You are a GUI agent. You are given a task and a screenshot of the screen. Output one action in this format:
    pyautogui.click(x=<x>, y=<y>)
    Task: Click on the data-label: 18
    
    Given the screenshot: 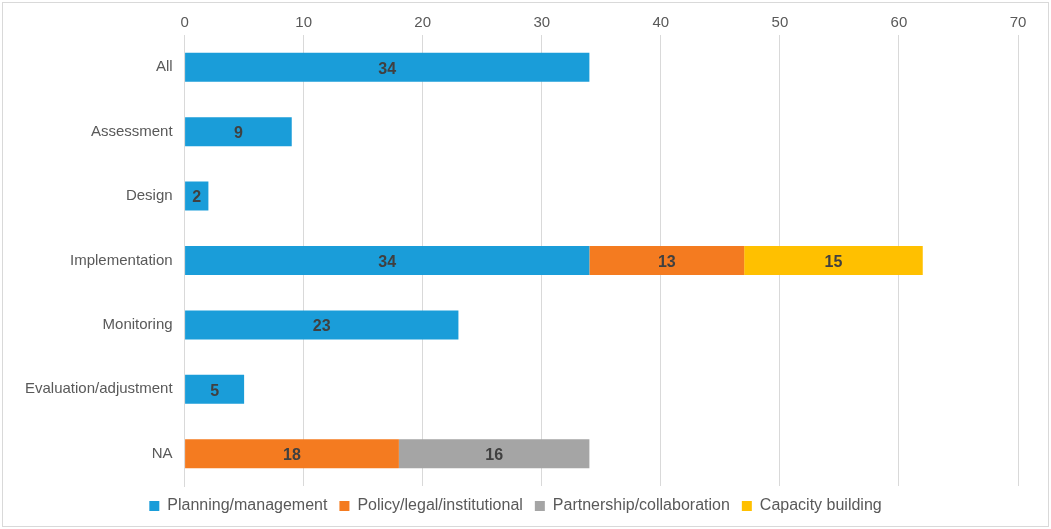 What is the action you would take?
    pyautogui.click(x=292, y=455)
    